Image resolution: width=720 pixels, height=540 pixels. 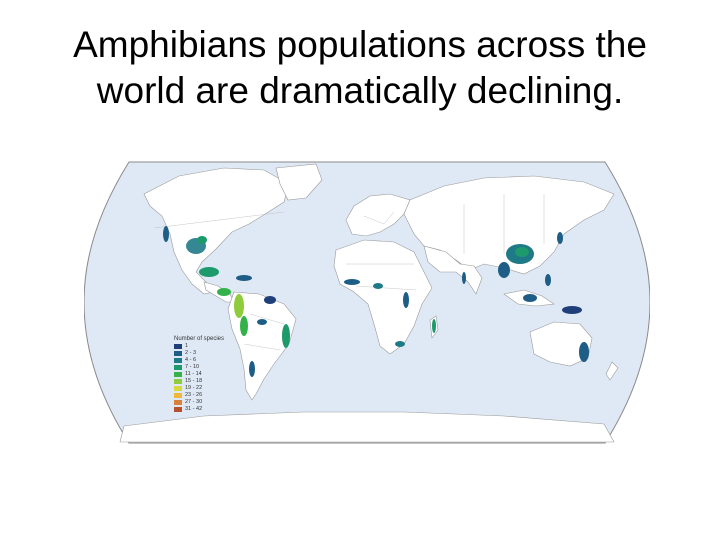 I want to click on hotspot-andes-central, so click(x=244, y=326).